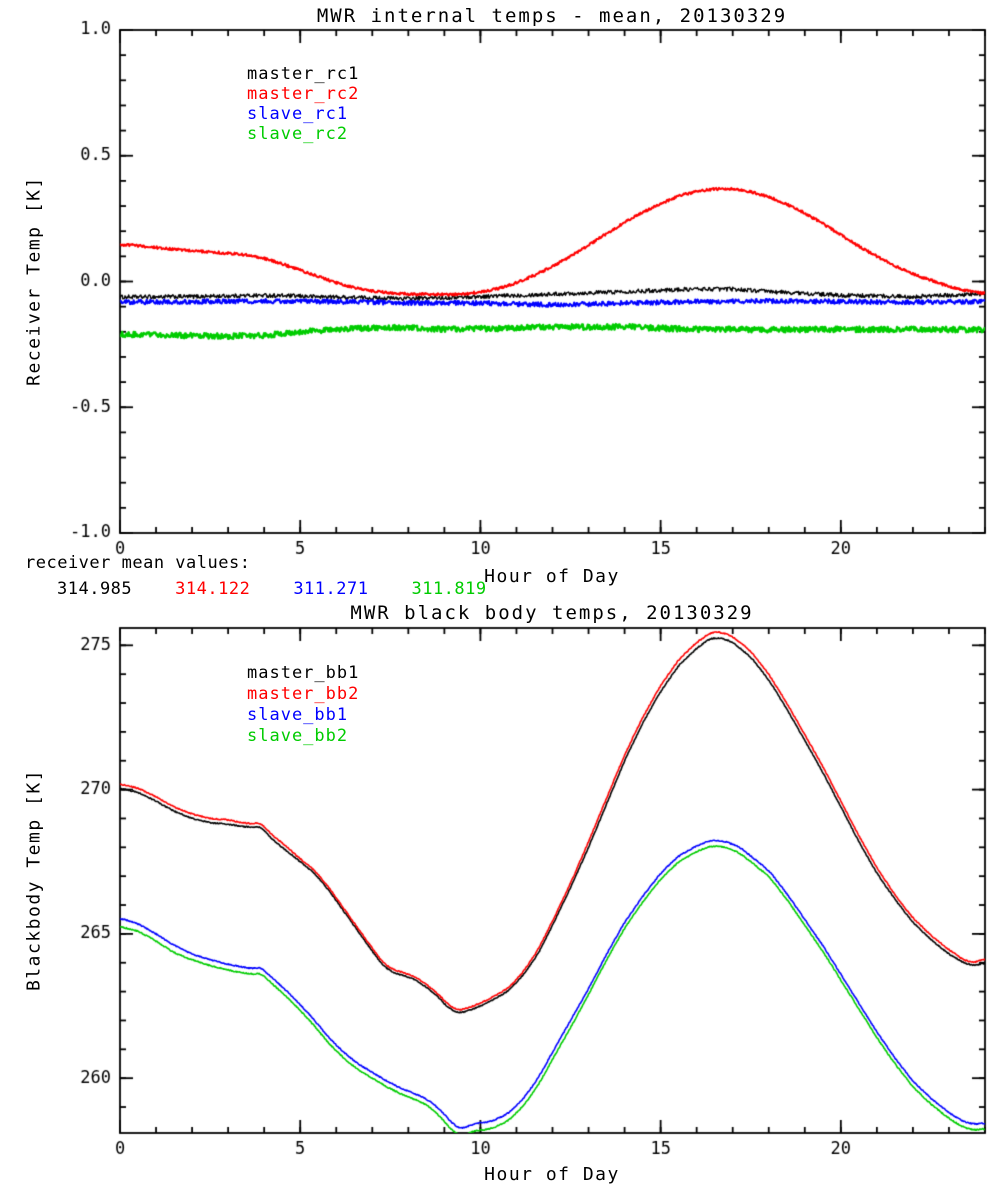 Image resolution: width=1000 pixels, height=1200 pixels. What do you see at coordinates (298, 736) in the screenshot?
I see `legend-item-slave-bb2: slave_bb2` at bounding box center [298, 736].